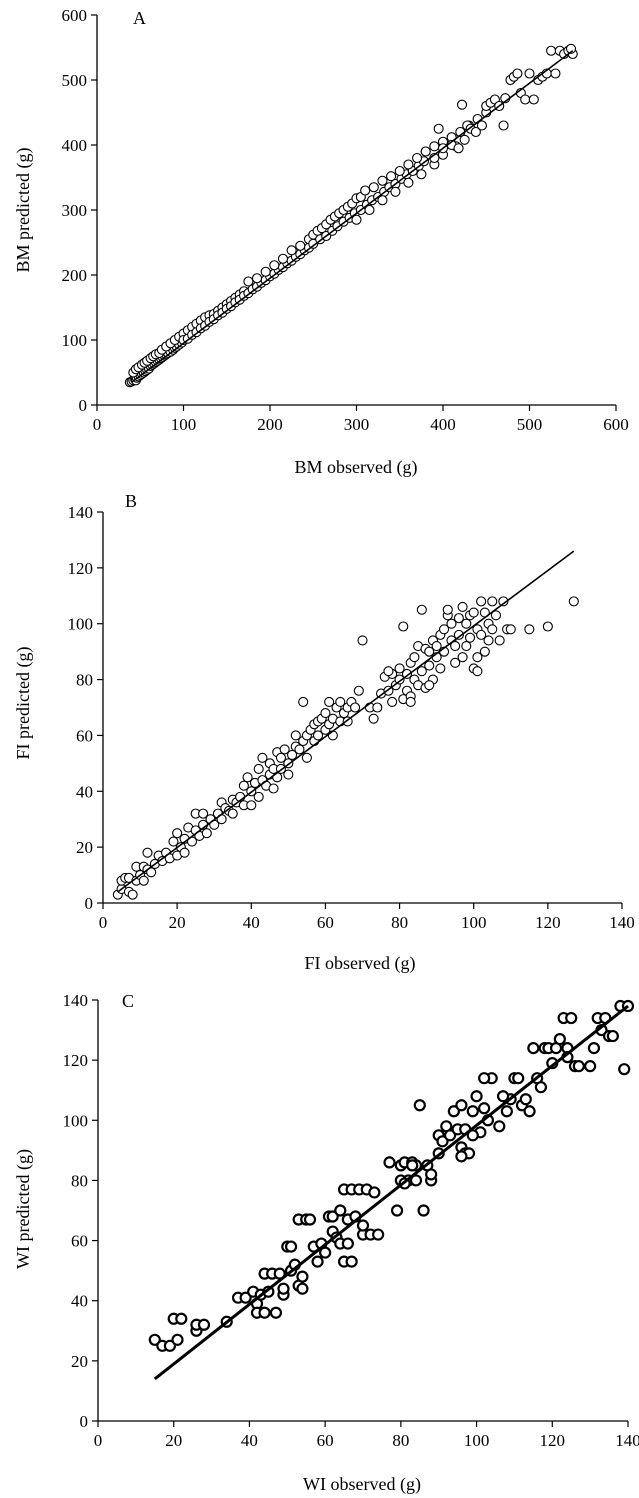 This screenshot has width=639, height=1498. What do you see at coordinates (177, 922) in the screenshot?
I see `panel-b-x-tick-label: 20` at bounding box center [177, 922].